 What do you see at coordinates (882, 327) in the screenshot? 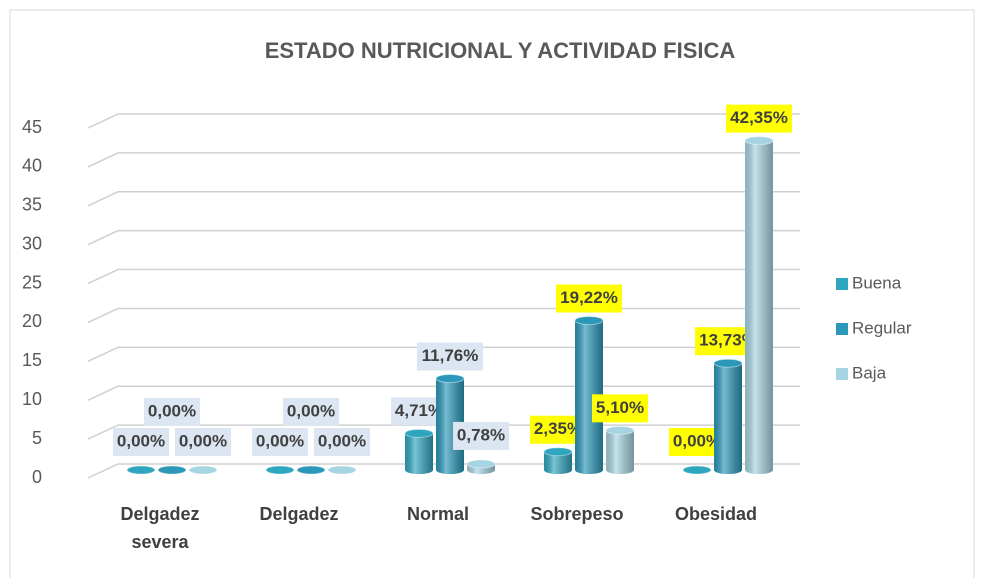
I see `legend-label: Regular` at bounding box center [882, 327].